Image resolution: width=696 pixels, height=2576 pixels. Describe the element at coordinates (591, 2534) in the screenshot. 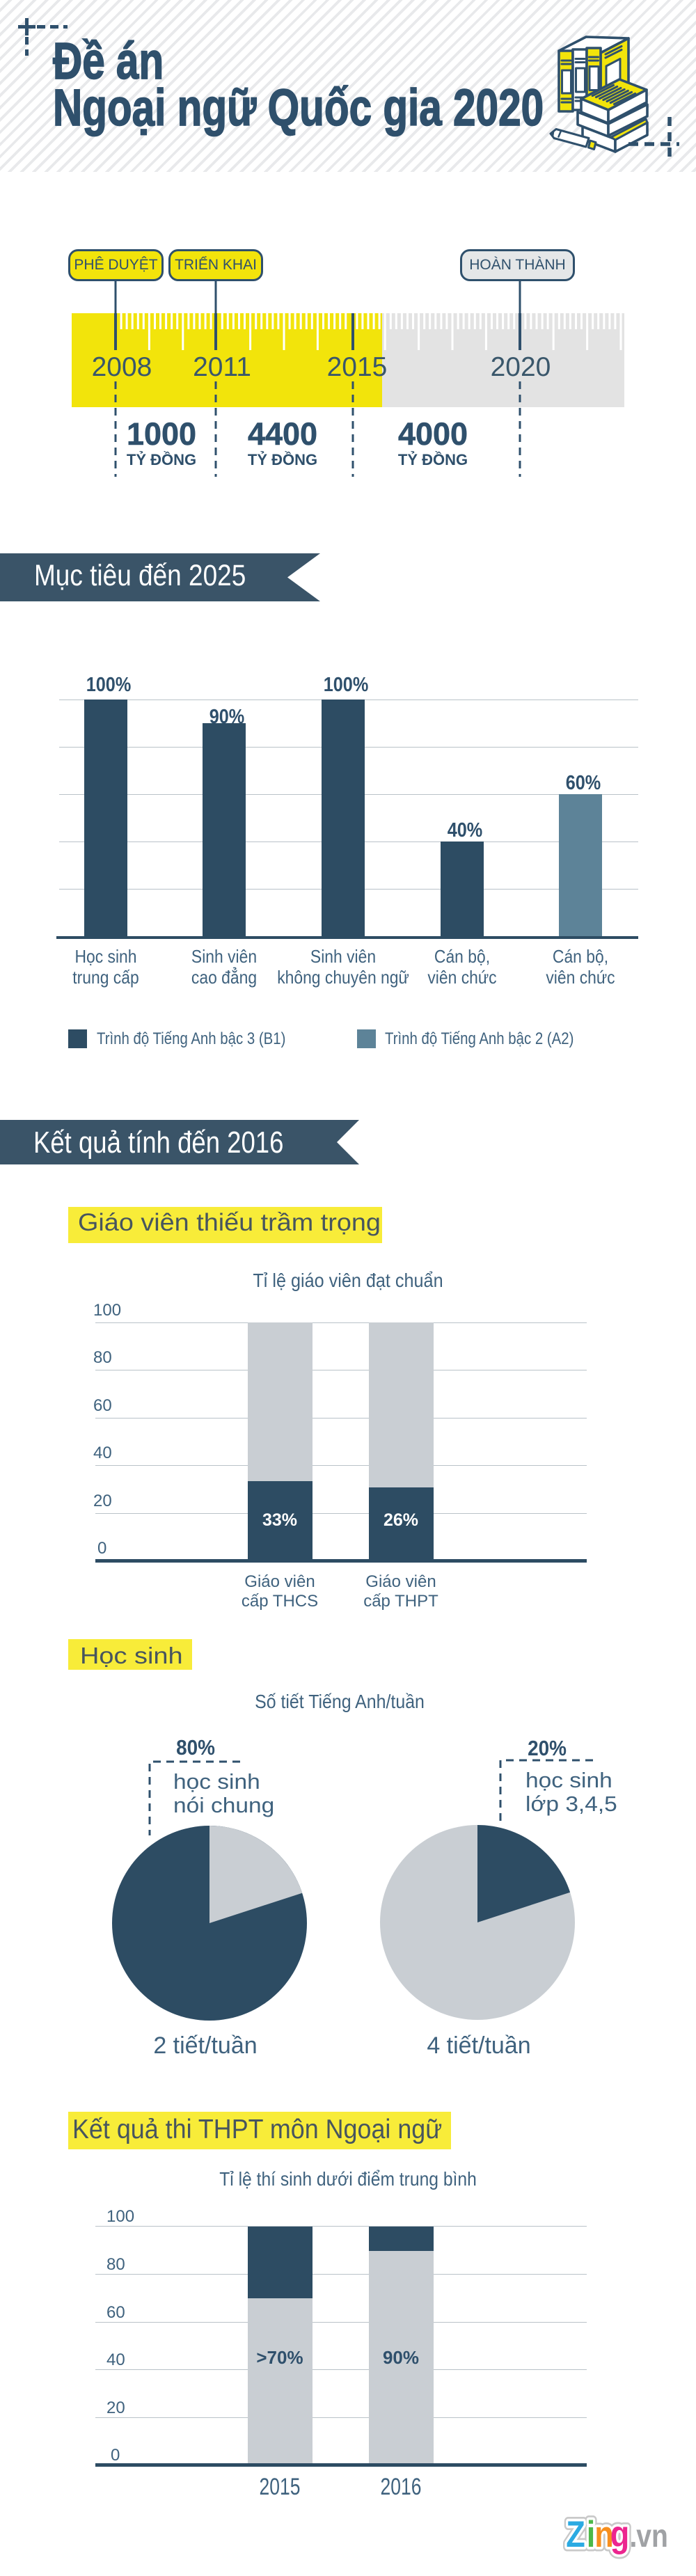

I see `svg-text: i` at that location.